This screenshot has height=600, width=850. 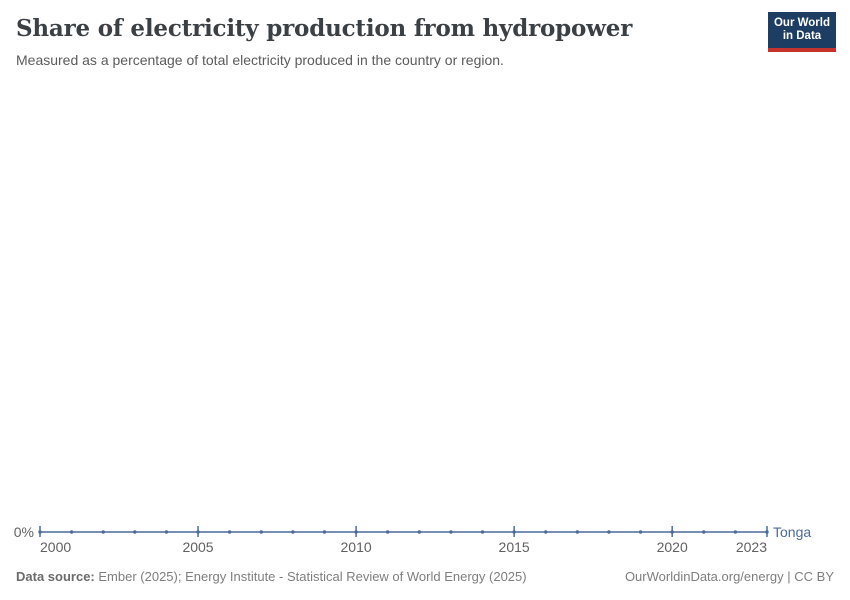 I want to click on x-tick-label: 2020, so click(x=672, y=547).